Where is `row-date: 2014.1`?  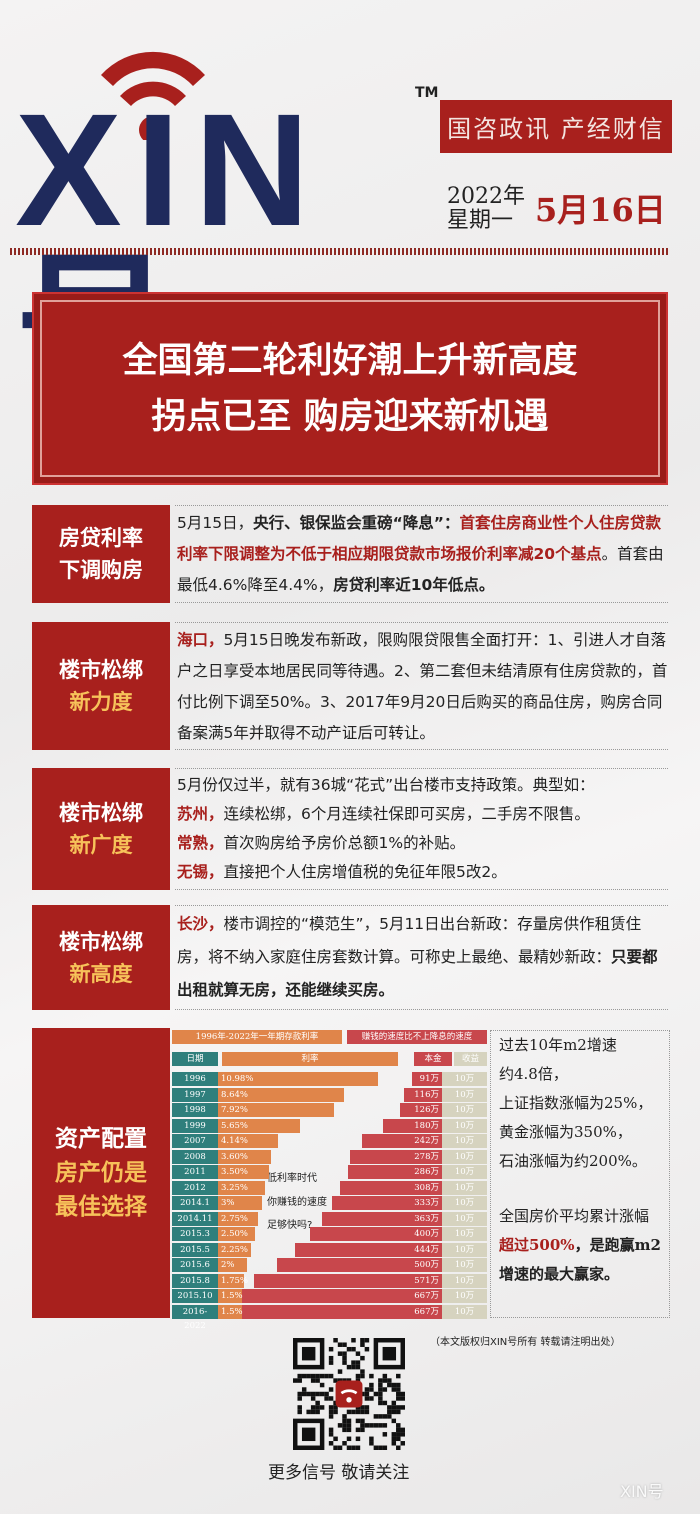 row-date: 2014.1 is located at coordinates (195, 1203).